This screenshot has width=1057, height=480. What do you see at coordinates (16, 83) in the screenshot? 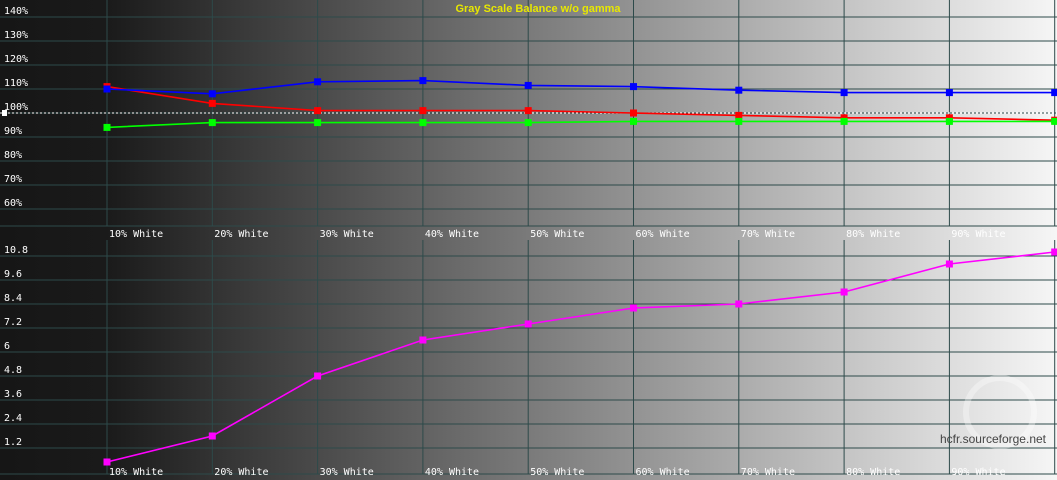
I see `balance-y-tick-label: 110%` at bounding box center [16, 83].